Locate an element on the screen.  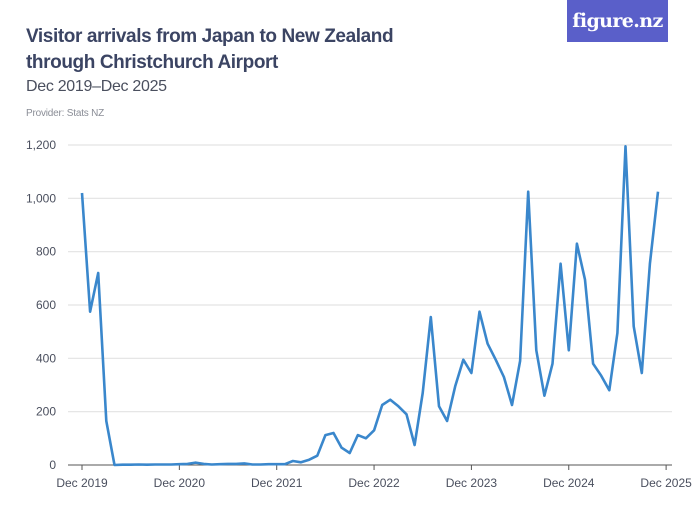
x-tick-label: Dec 2021 is located at coordinates (277, 483).